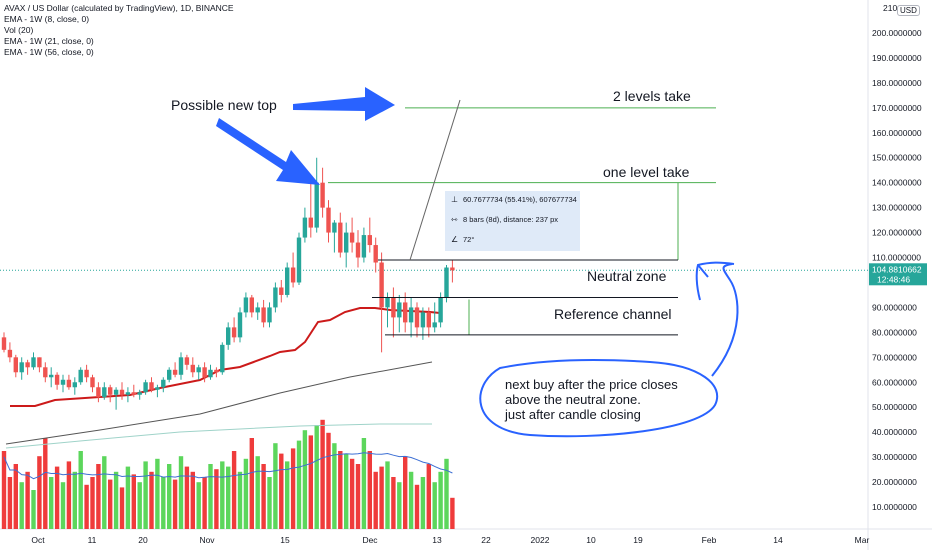 The image size is (932, 555). I want to click on time-axis-label: 20, so click(143, 540).